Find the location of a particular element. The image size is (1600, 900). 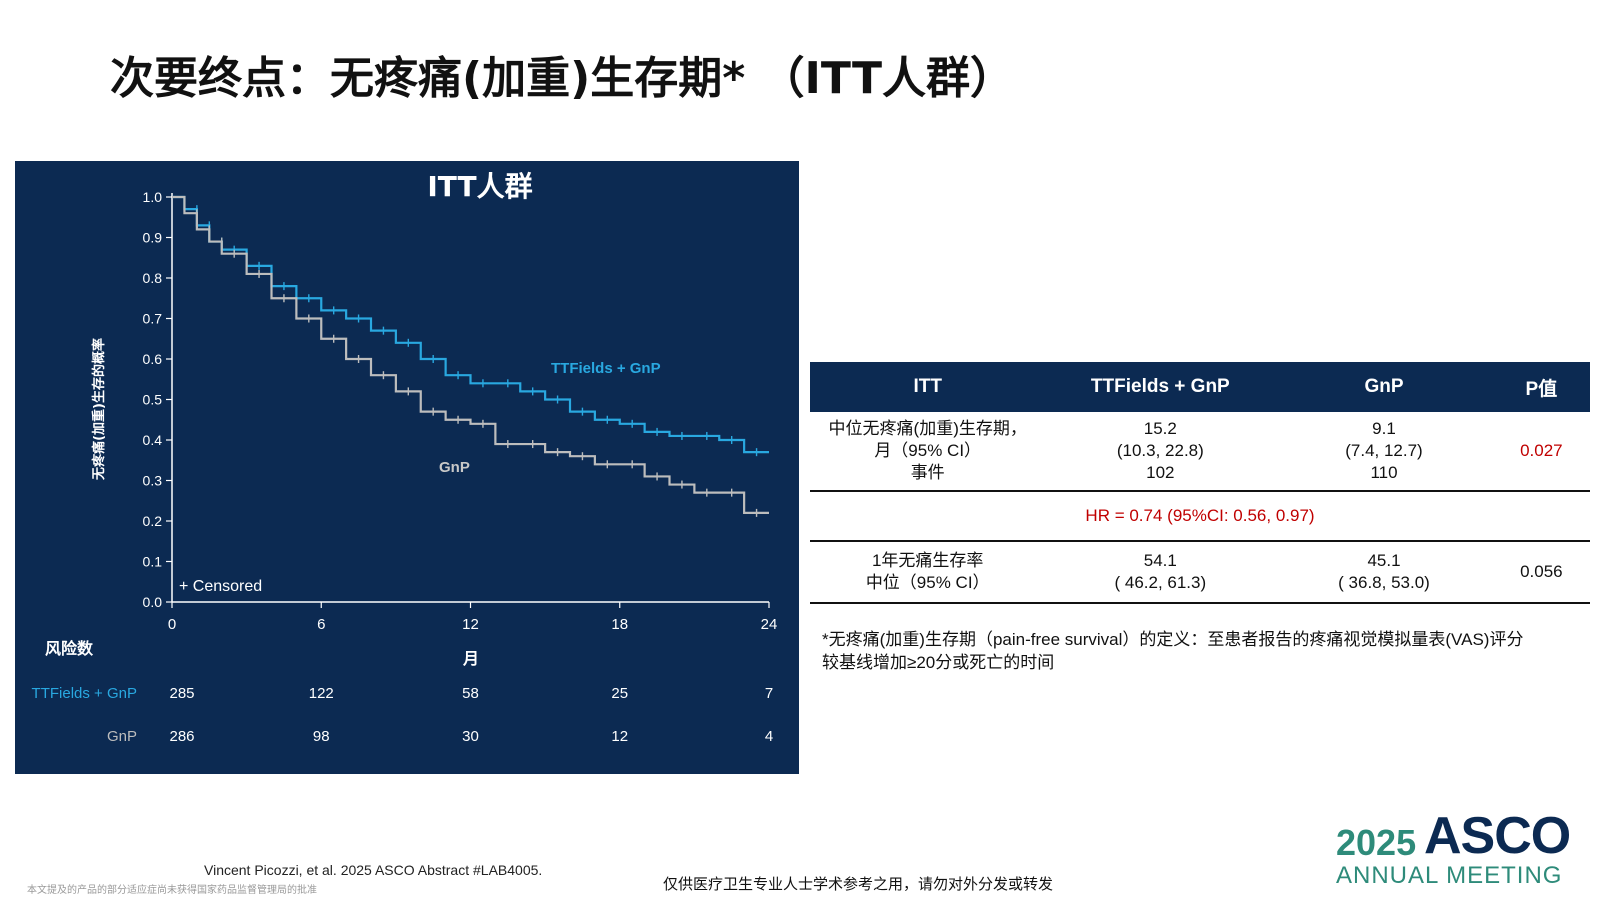

risk-count: 7 is located at coordinates (769, 693).